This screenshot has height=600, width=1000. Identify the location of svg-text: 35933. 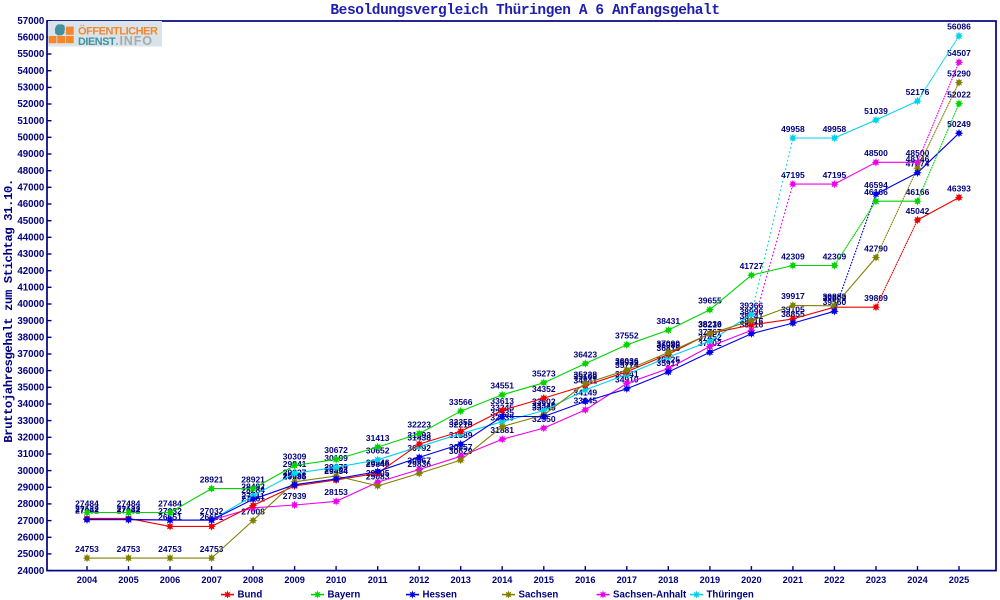
(627, 363).